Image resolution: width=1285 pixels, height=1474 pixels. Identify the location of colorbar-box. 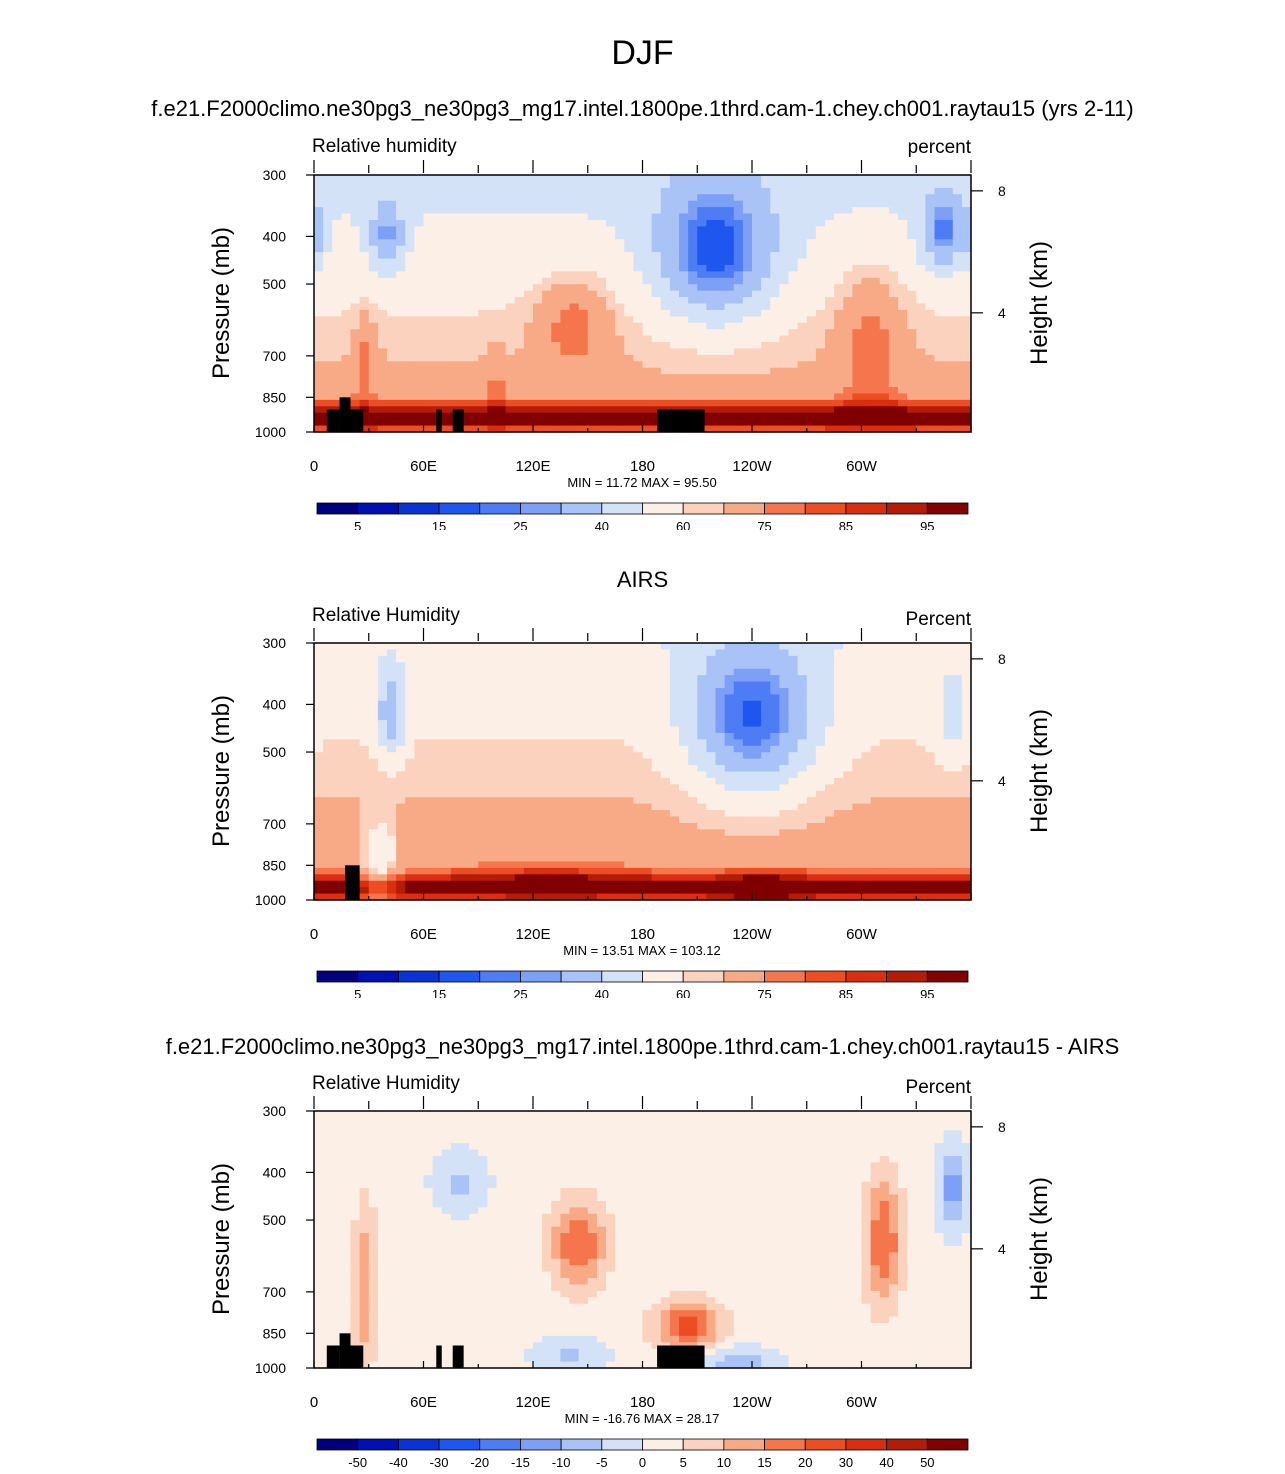
(947, 508).